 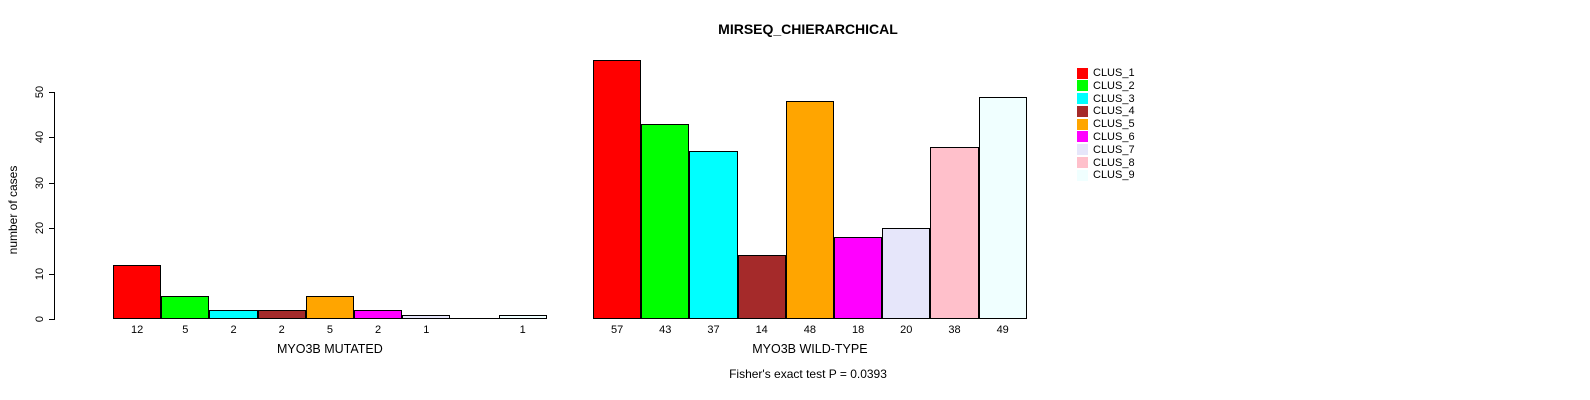 I want to click on legend-row: CLUS_9, so click(x=1106, y=175).